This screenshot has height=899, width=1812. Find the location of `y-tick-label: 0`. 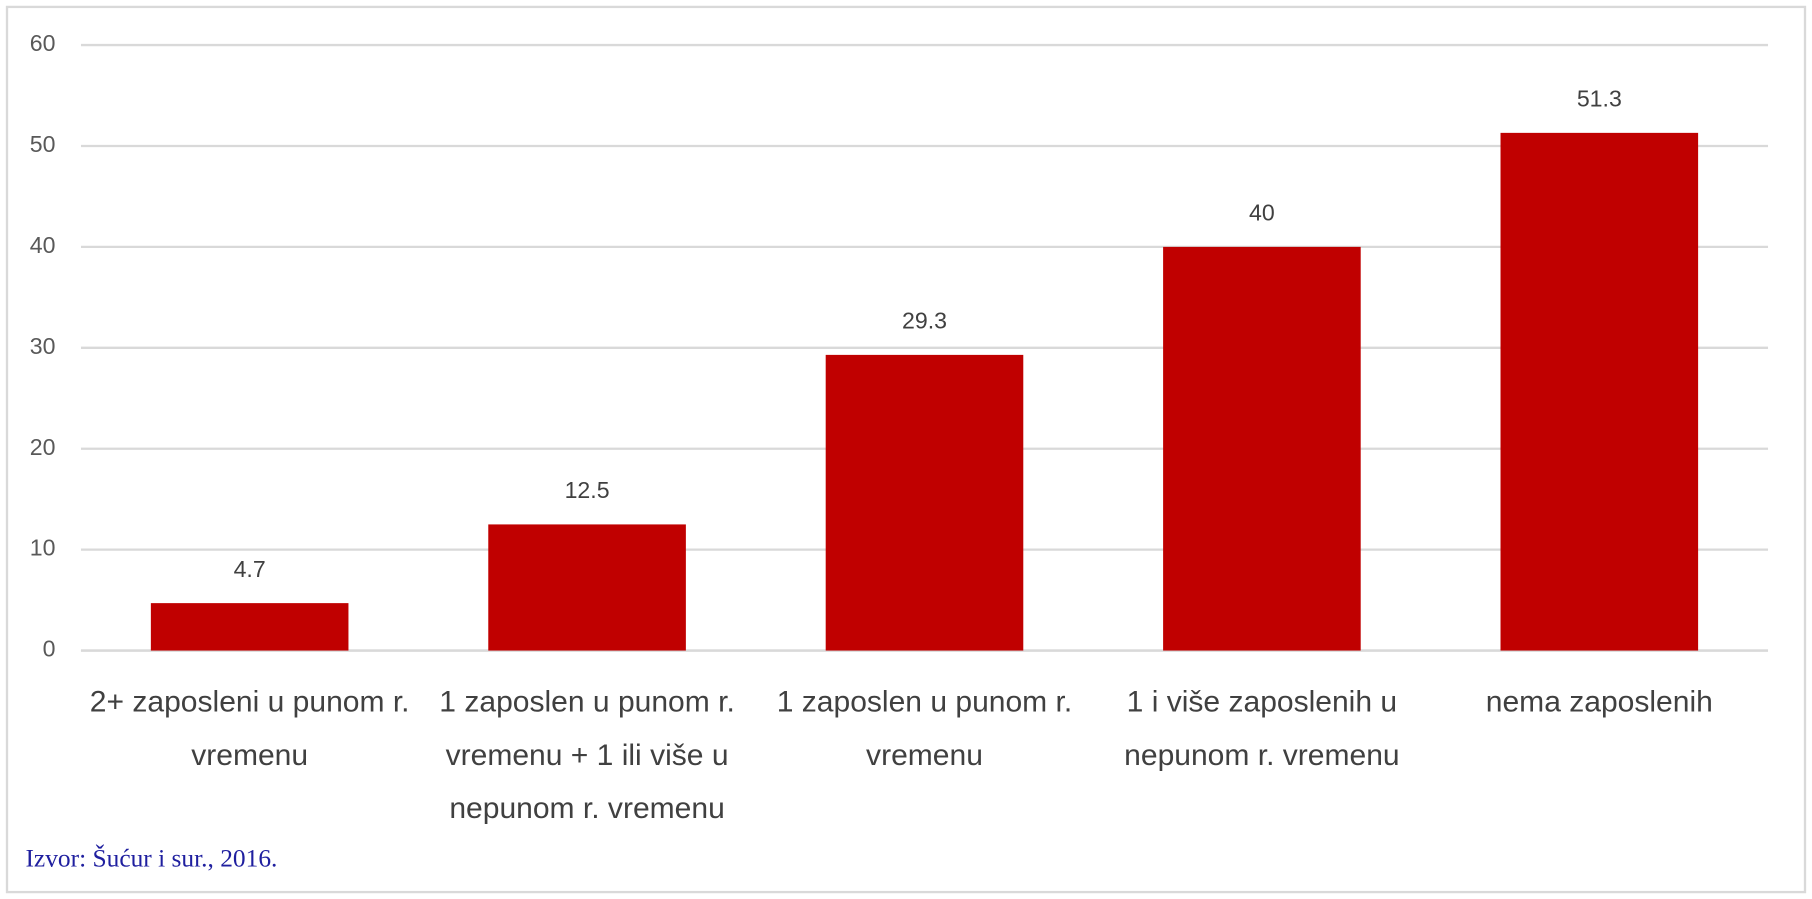

y-tick-label: 0 is located at coordinates (49, 649).